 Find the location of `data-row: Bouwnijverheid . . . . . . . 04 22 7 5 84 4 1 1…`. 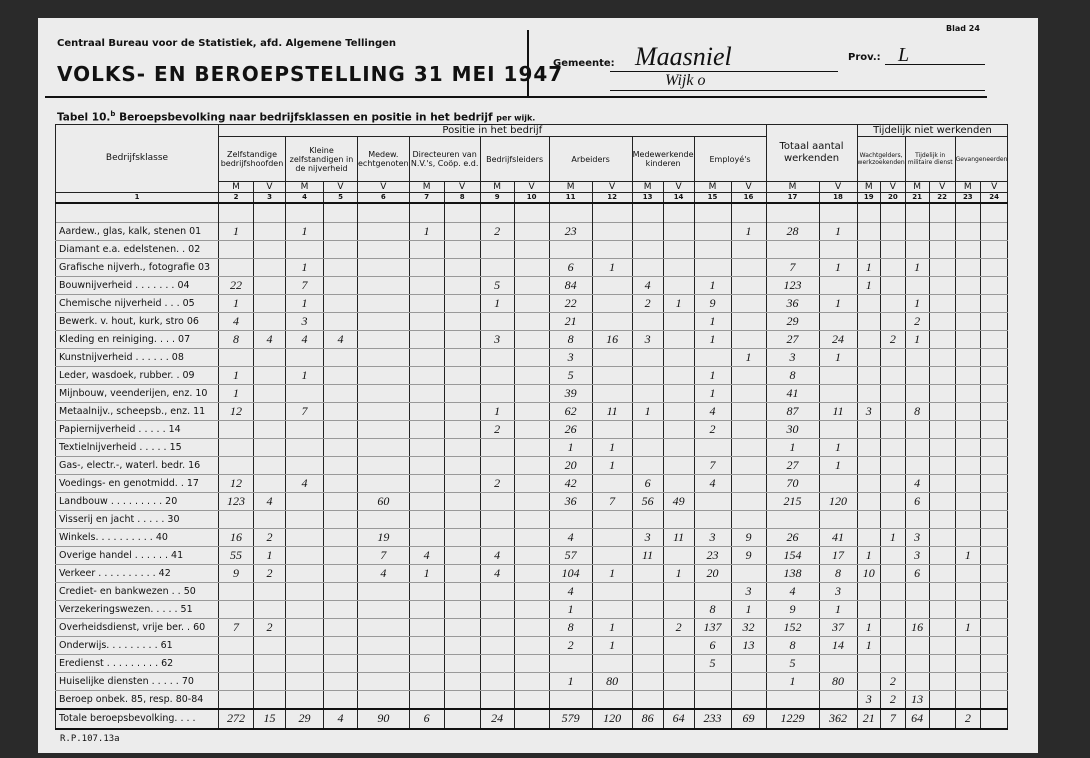

data-row: Bouwnijverheid . . . . . . . 04 22 7 5 84 4 1 1… is located at coordinates (532, 285).